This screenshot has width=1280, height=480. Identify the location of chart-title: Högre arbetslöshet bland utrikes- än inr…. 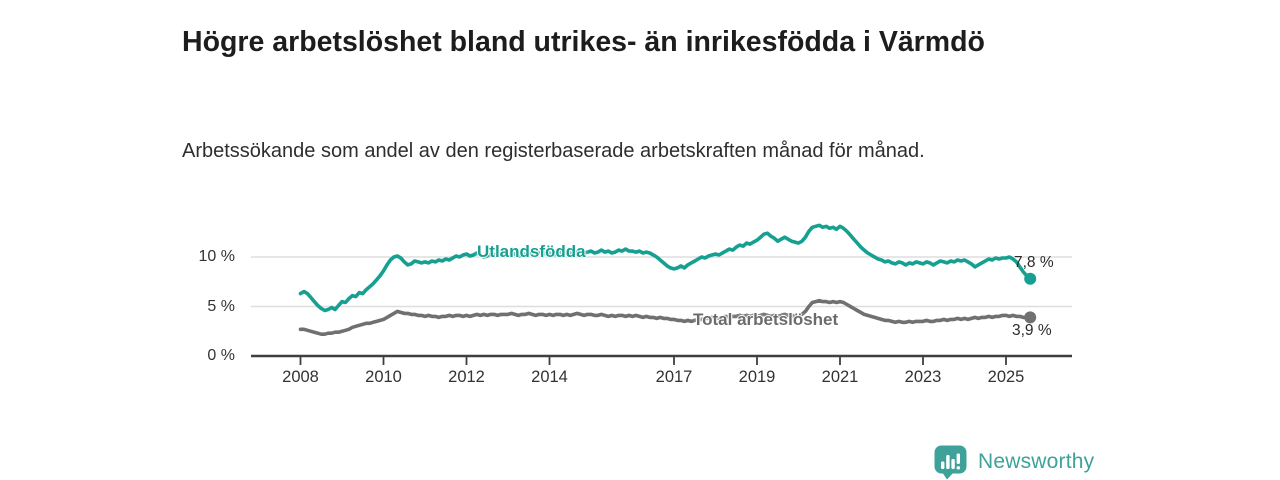
(583, 42).